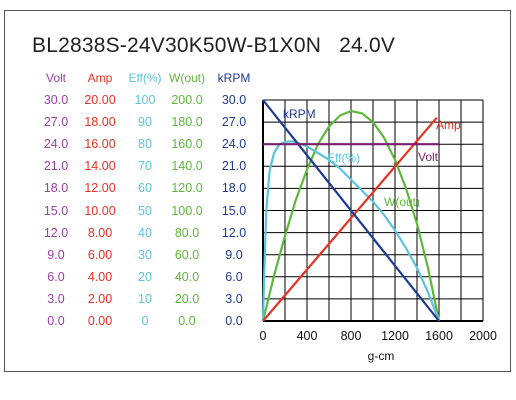 Image resolution: width=516 pixels, height=400 pixels. Describe the element at coordinates (100, 321) in the screenshot. I see `amp-tick-label: 0.00` at that location.